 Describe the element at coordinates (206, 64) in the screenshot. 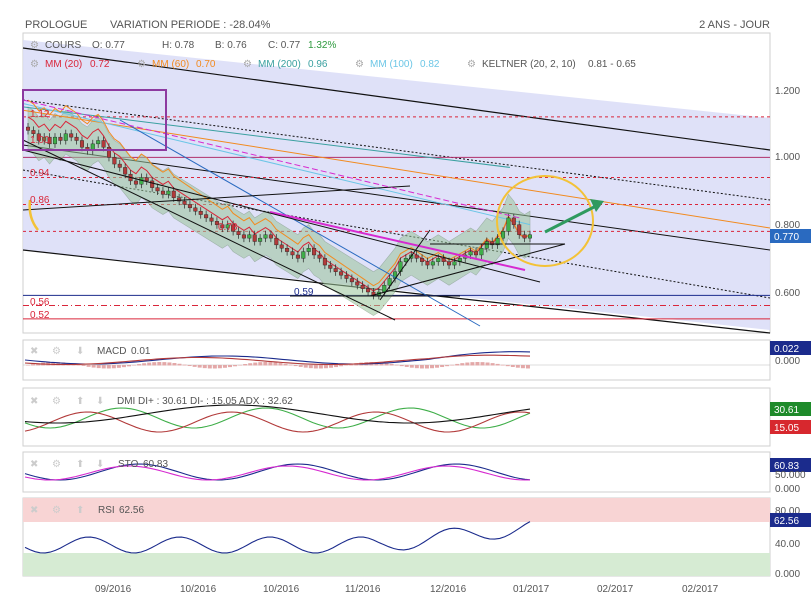

I see `legend-mm60-value: 0.70` at that location.